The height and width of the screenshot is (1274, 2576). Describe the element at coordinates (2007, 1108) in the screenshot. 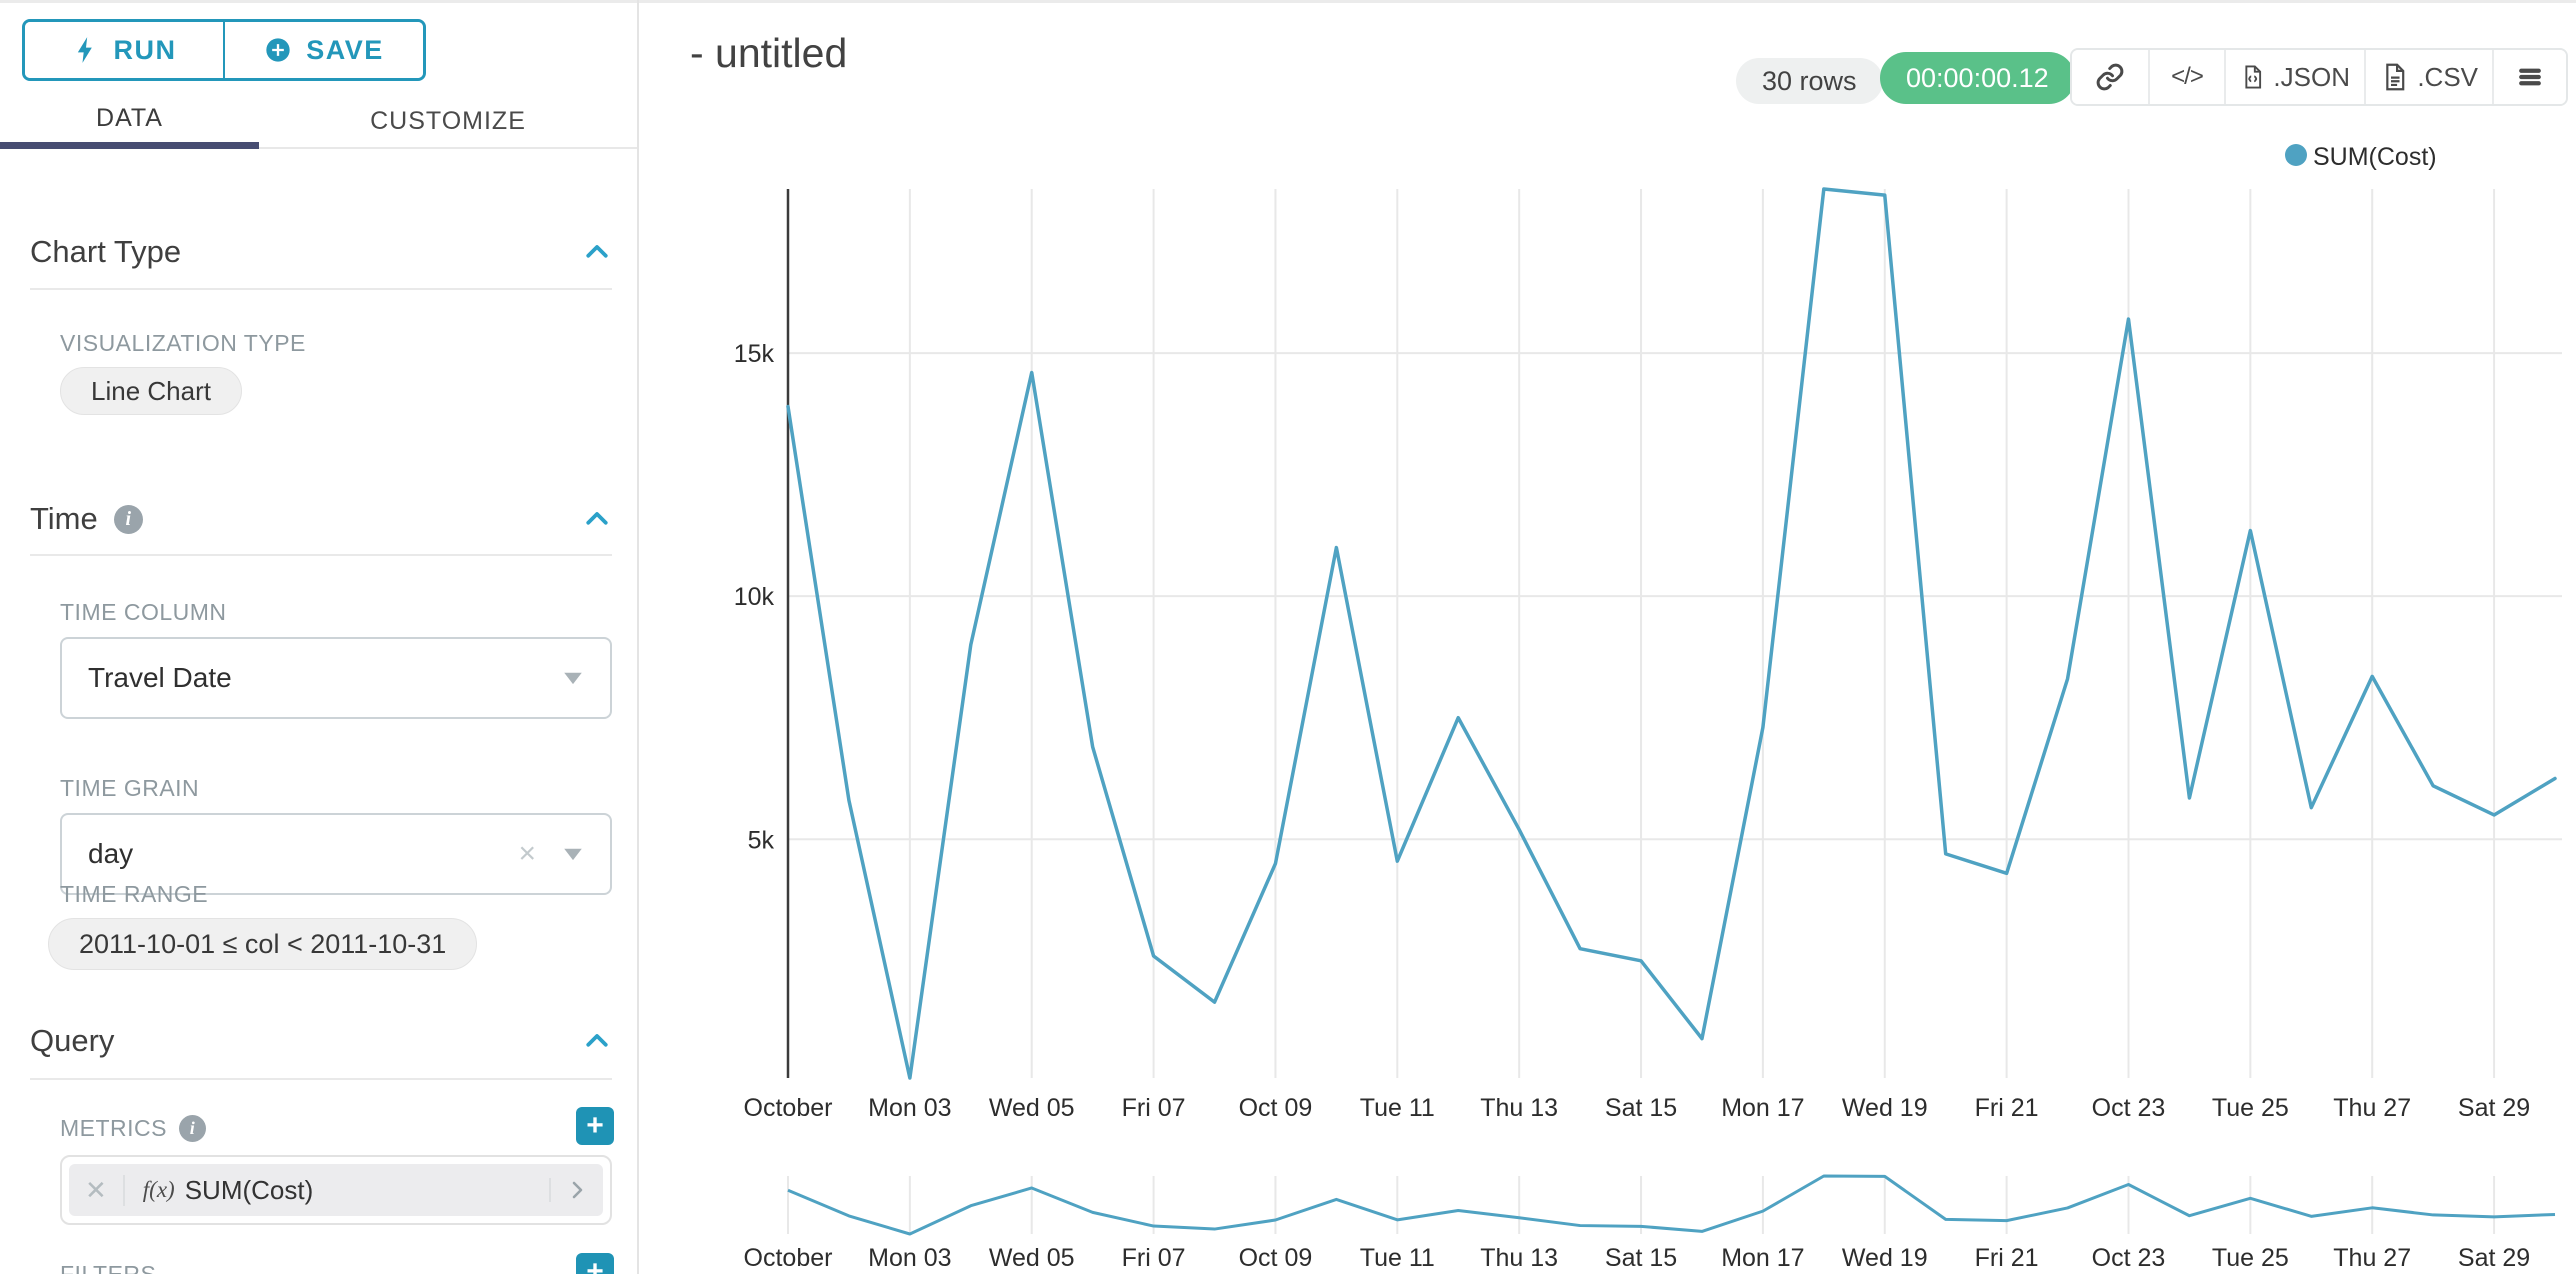

I see `x-axis-tick-label: Fri 21` at that location.